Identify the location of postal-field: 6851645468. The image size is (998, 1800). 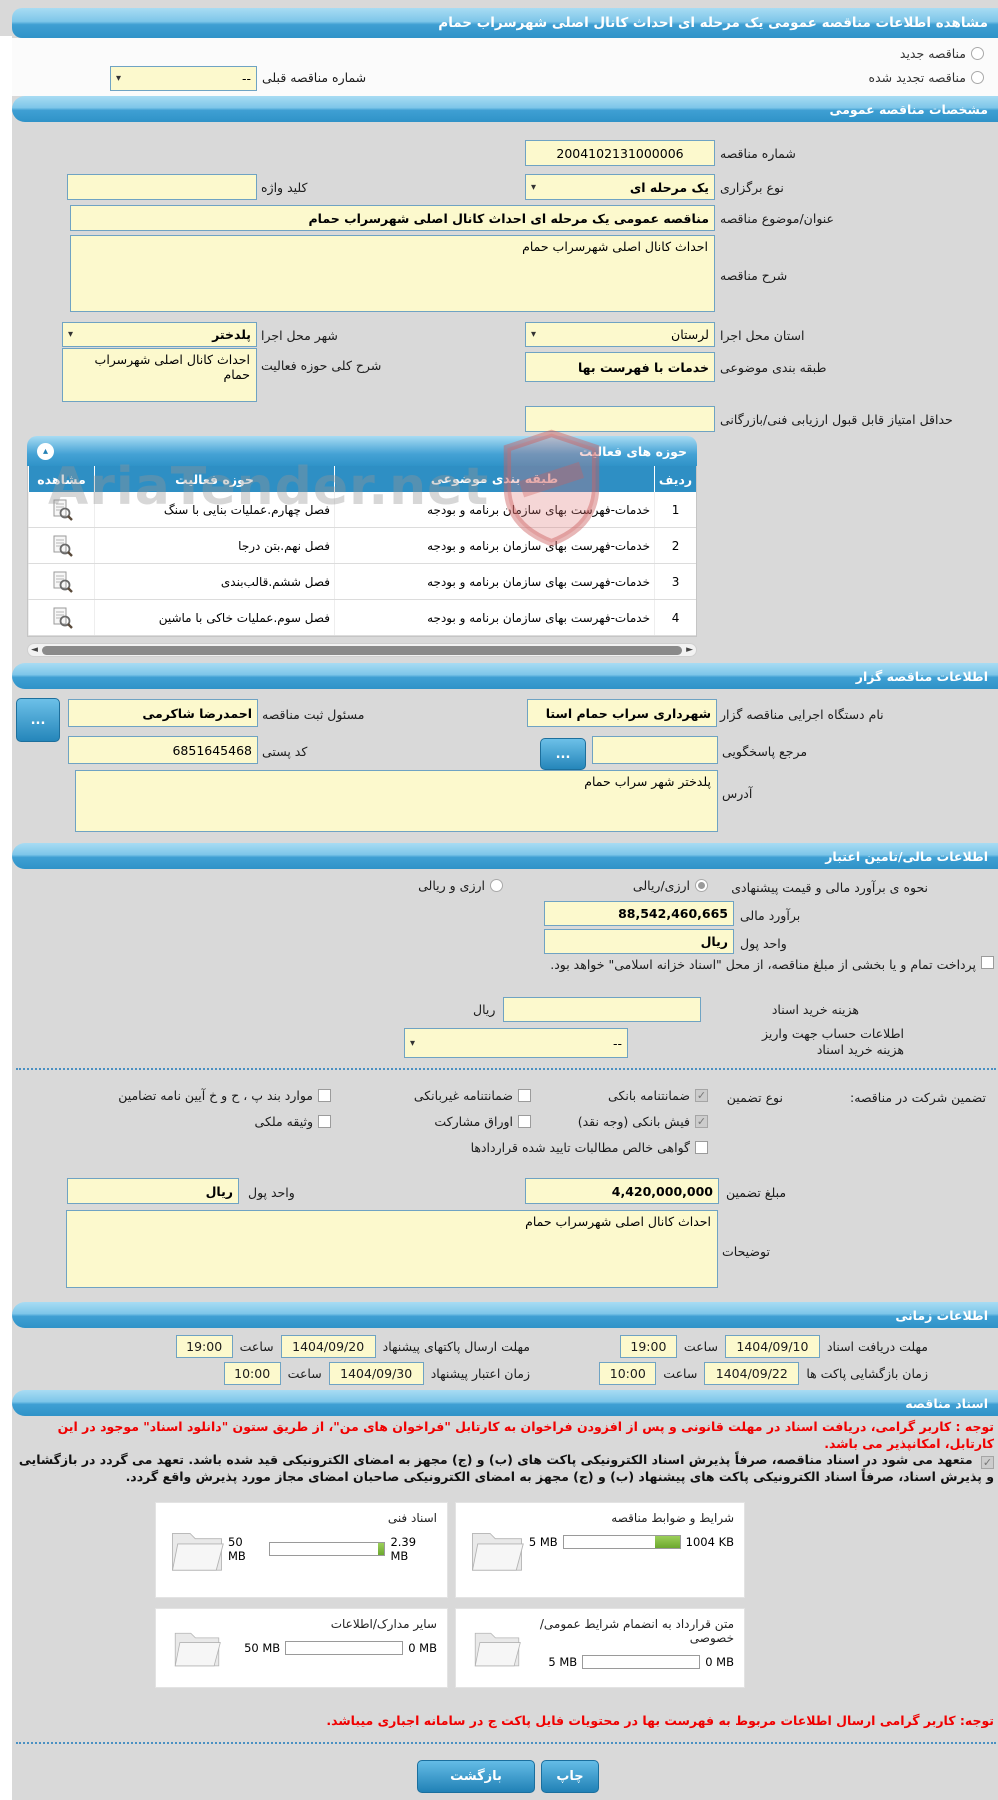
(163, 750).